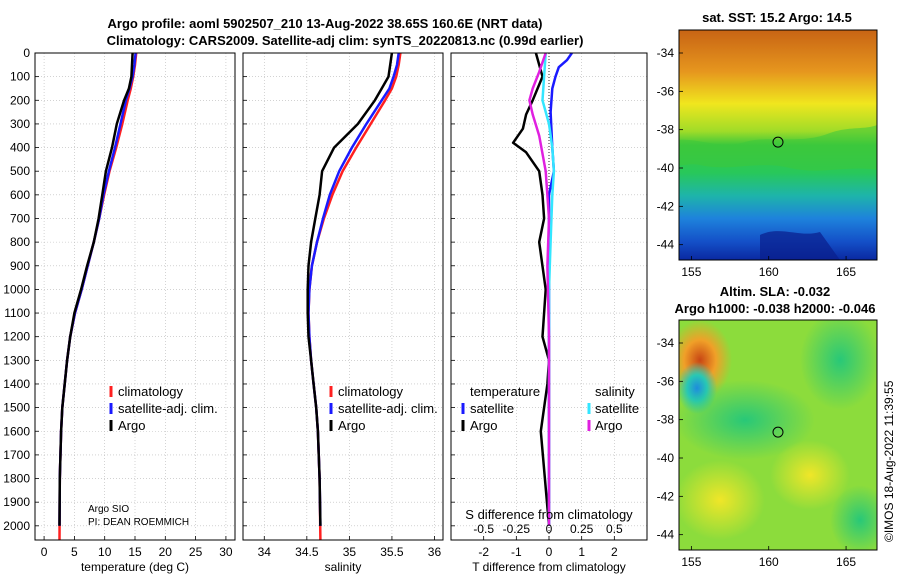  Describe the element at coordinates (307, 552) in the screenshot. I see `x-tick-label: 34.5` at that location.